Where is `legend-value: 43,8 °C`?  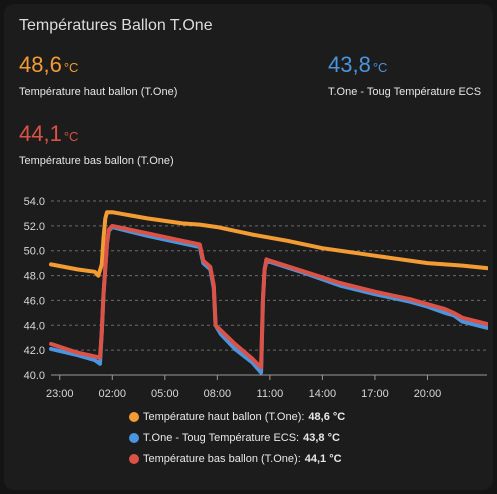
legend-value: 43,8 °C is located at coordinates (321, 437).